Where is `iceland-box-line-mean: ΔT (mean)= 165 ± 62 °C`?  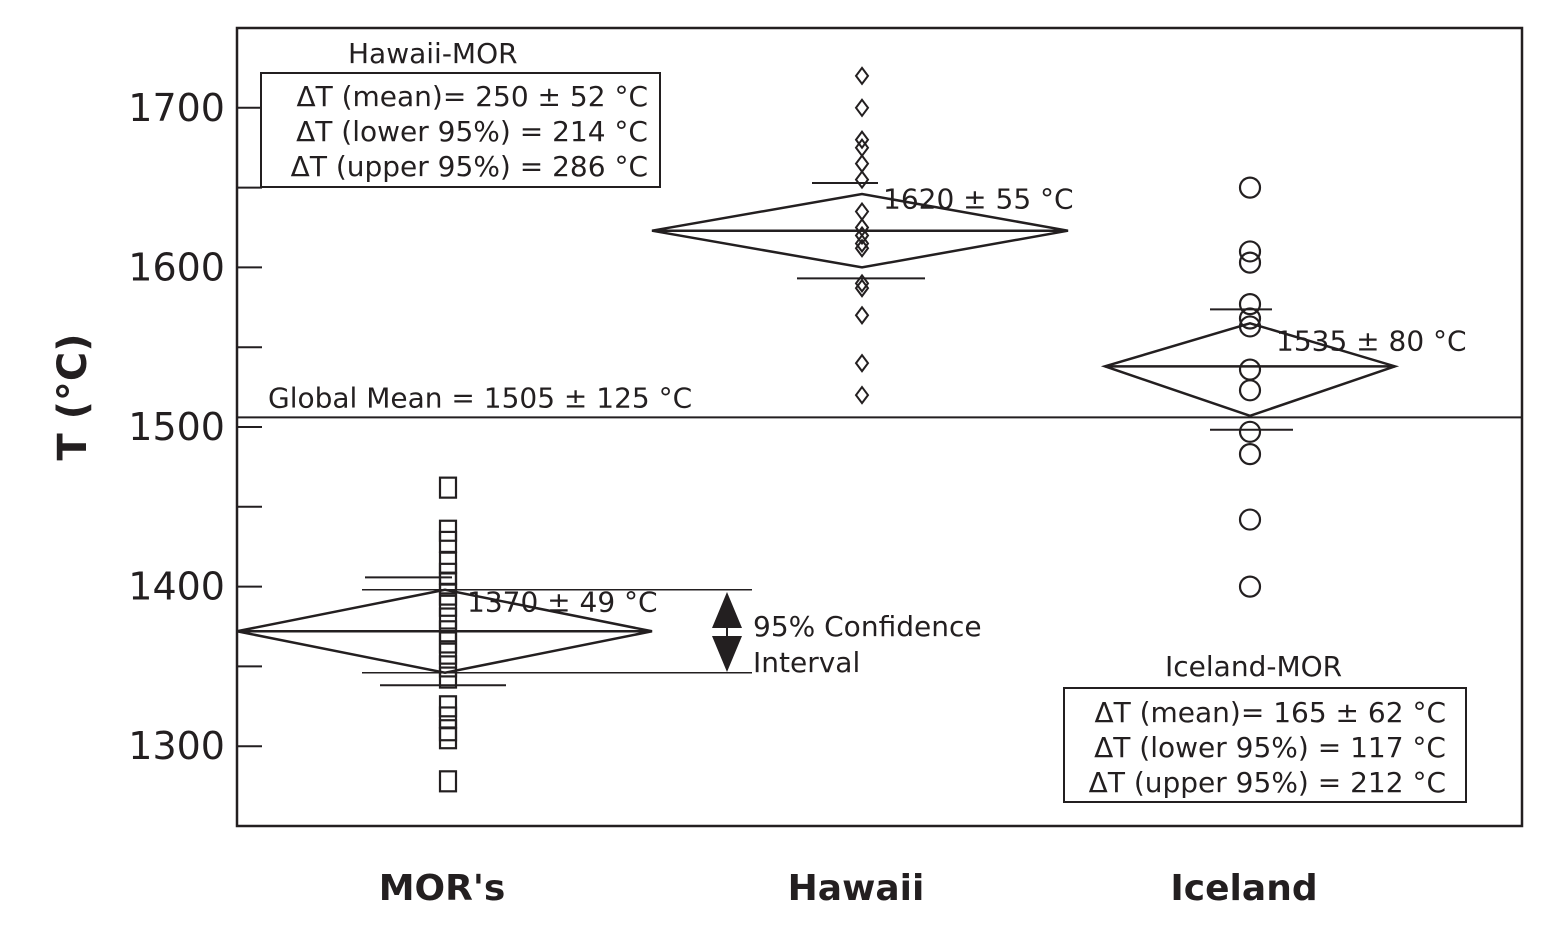
iceland-box-line-mean: ΔT (mean)= 165 ± 62 °C is located at coordinates (1270, 712).